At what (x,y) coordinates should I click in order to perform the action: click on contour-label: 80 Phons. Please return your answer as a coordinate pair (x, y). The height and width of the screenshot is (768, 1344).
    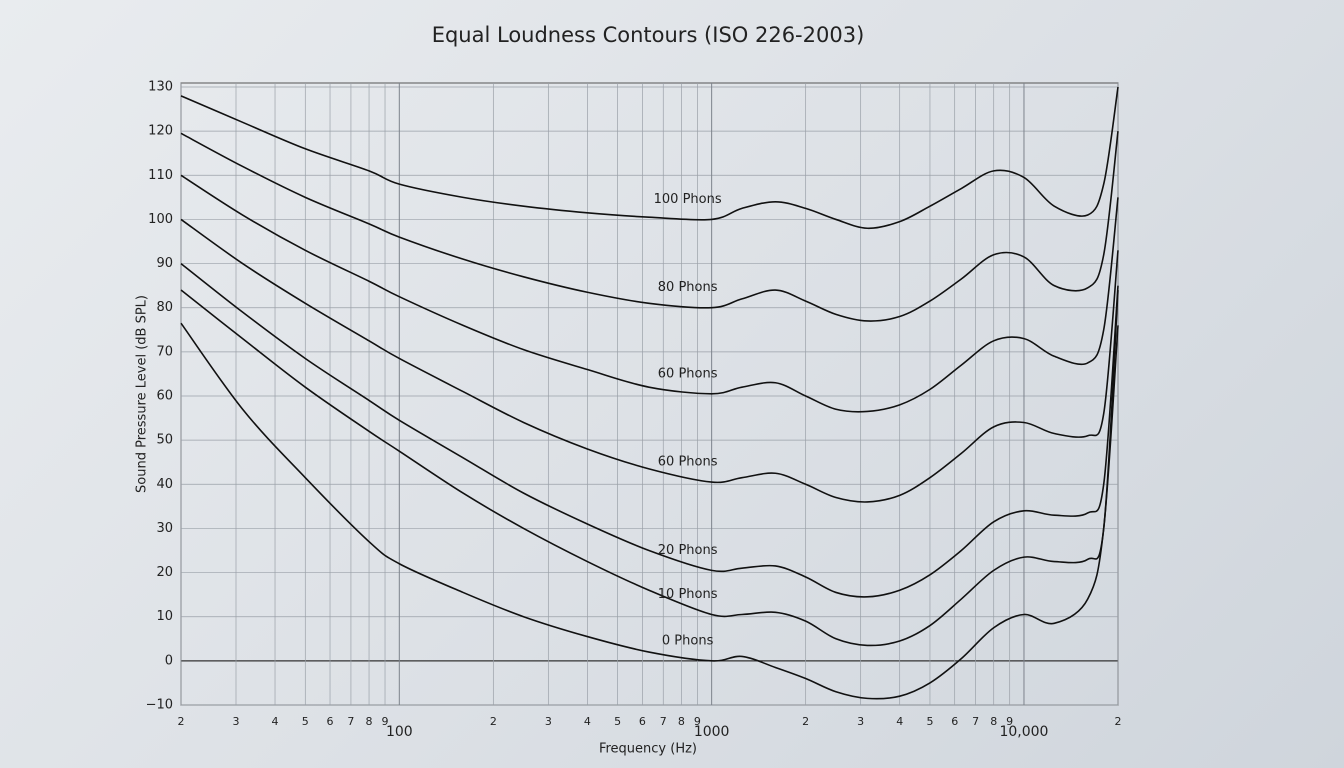
    Looking at the image, I should click on (688, 287).